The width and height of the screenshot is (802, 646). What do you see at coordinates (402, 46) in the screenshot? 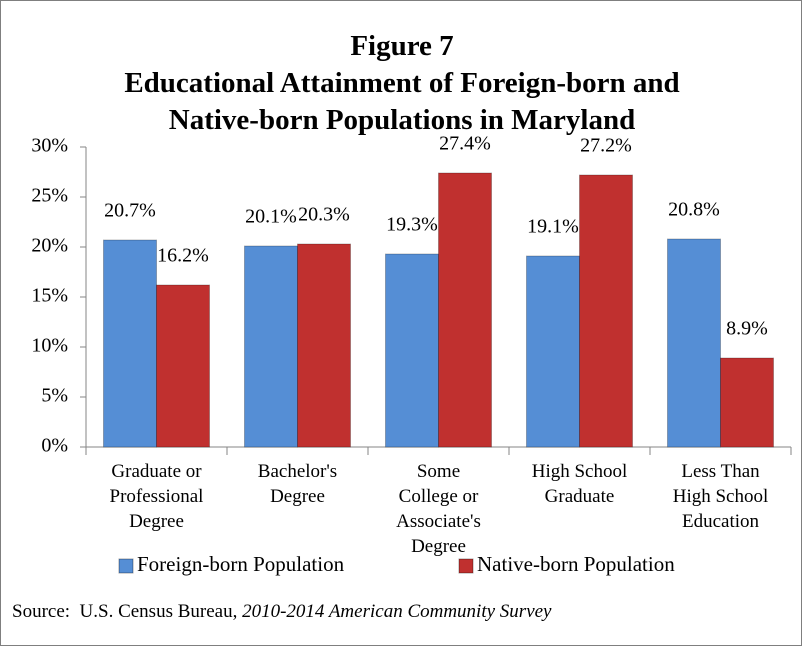
I see `chart-title: Figure 7` at bounding box center [402, 46].